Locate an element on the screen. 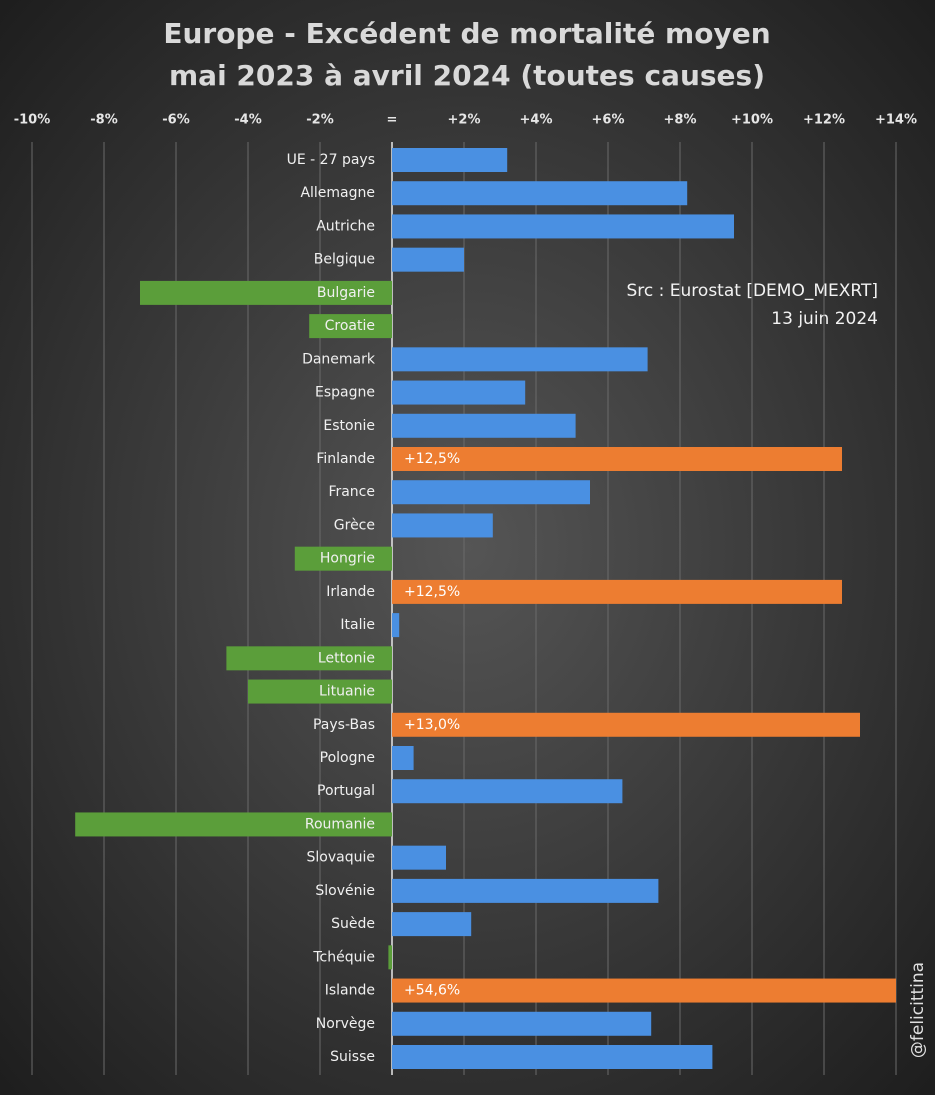 This screenshot has width=935, height=1095. x-tick-label: -2% is located at coordinates (319, 120).